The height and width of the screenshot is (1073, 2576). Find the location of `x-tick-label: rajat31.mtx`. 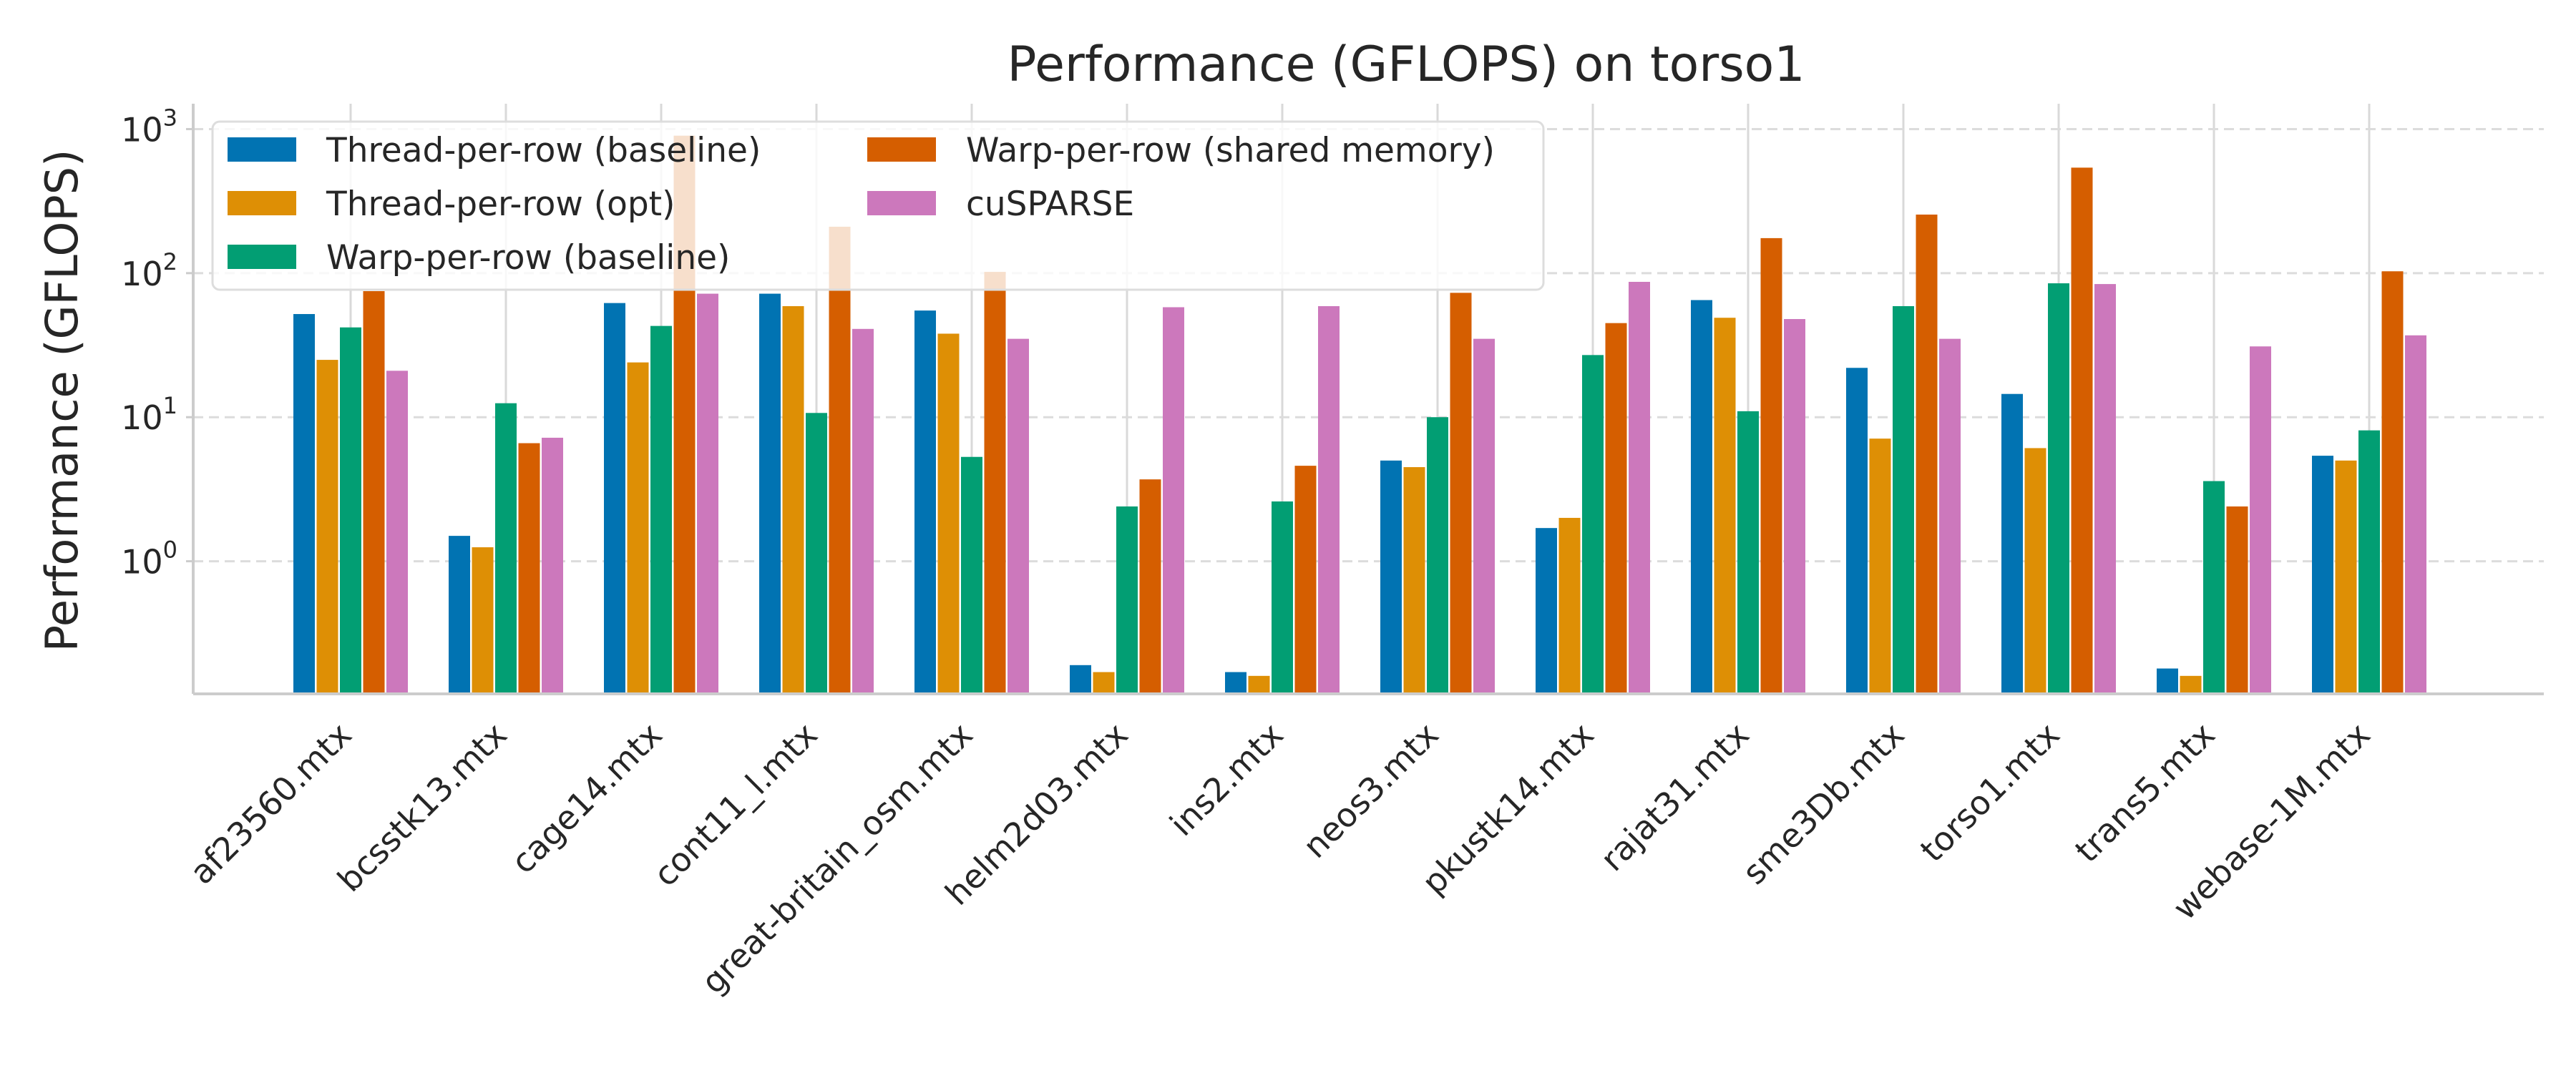

x-tick-label: rajat31.mtx is located at coordinates (1675, 797).